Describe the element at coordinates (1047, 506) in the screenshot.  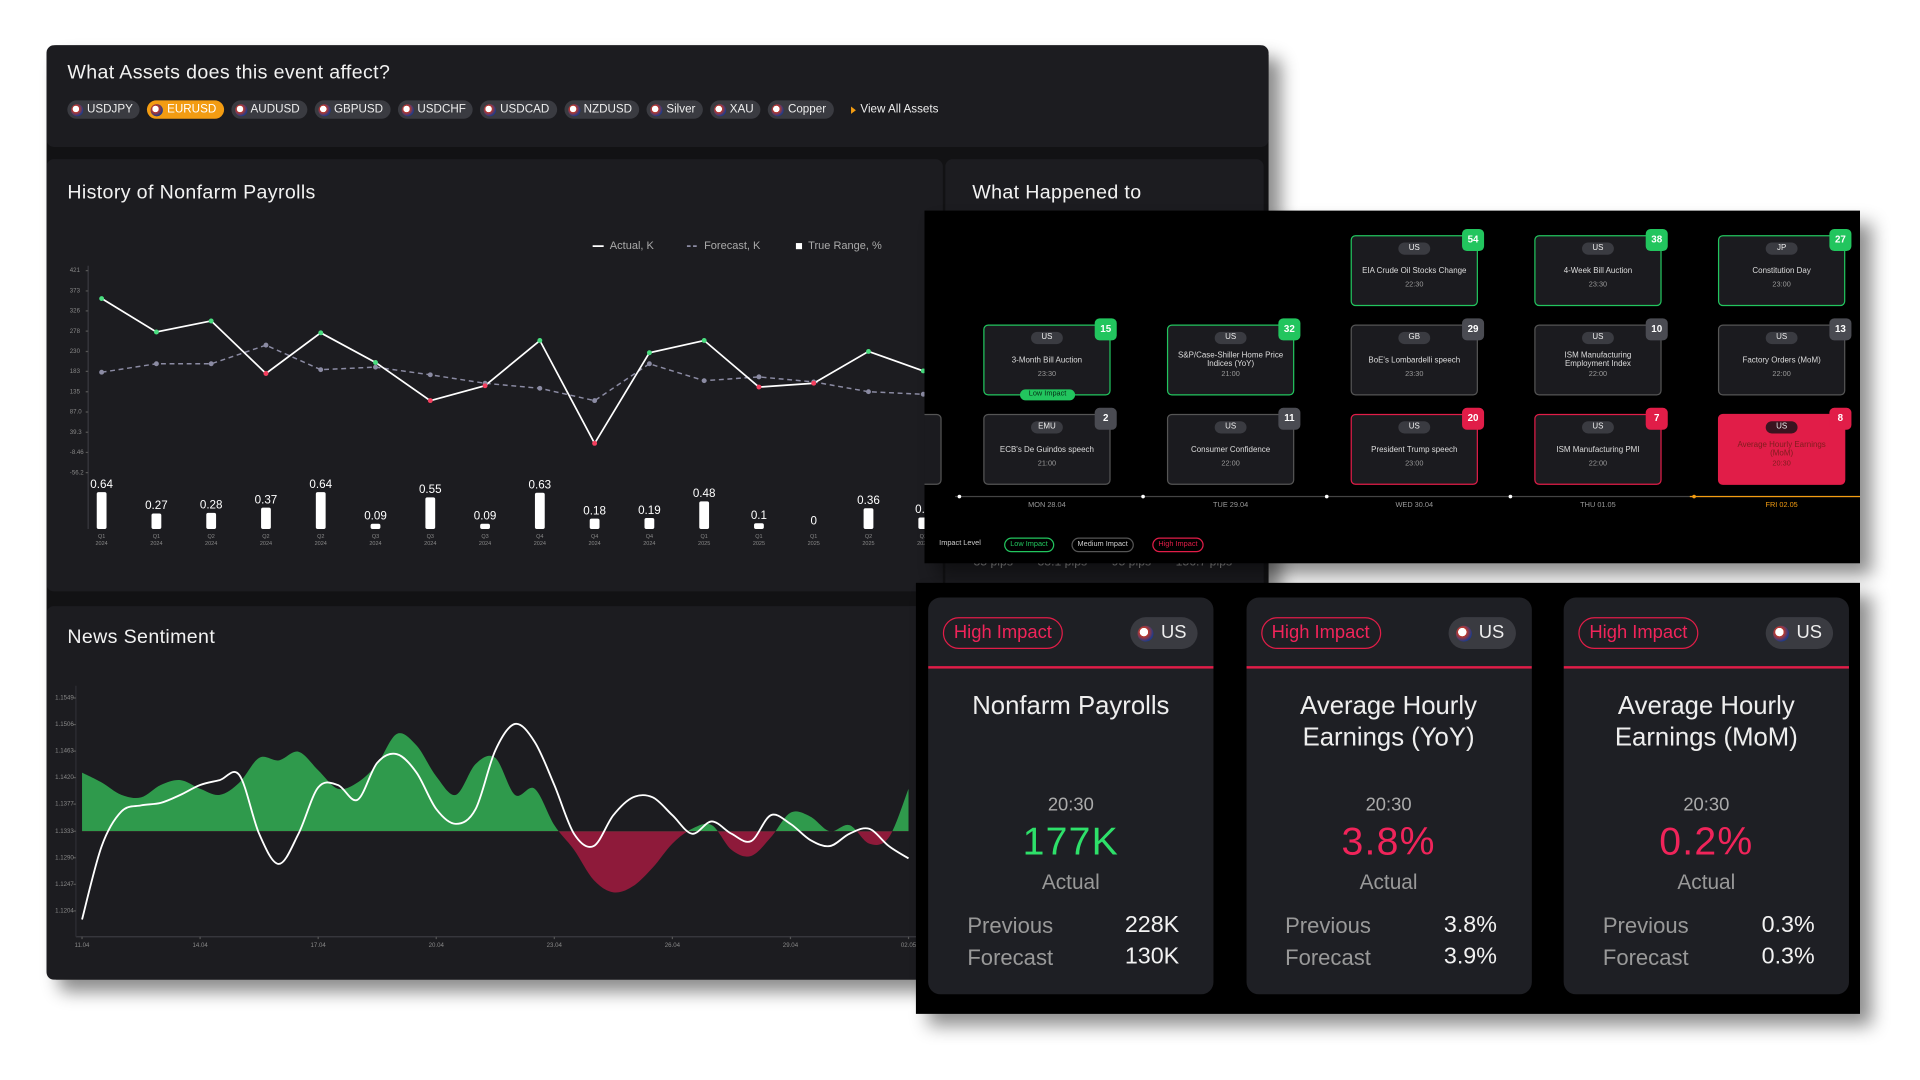
I see `day-label: MON 28.04` at that location.